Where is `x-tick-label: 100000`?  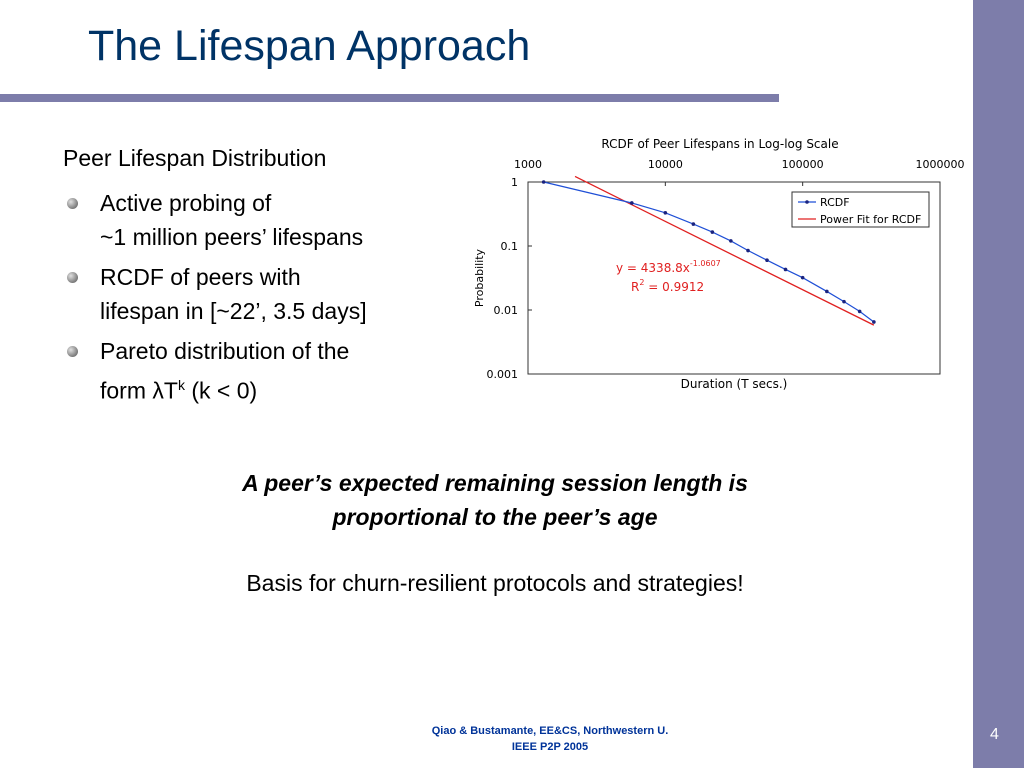 x-tick-label: 100000 is located at coordinates (803, 164).